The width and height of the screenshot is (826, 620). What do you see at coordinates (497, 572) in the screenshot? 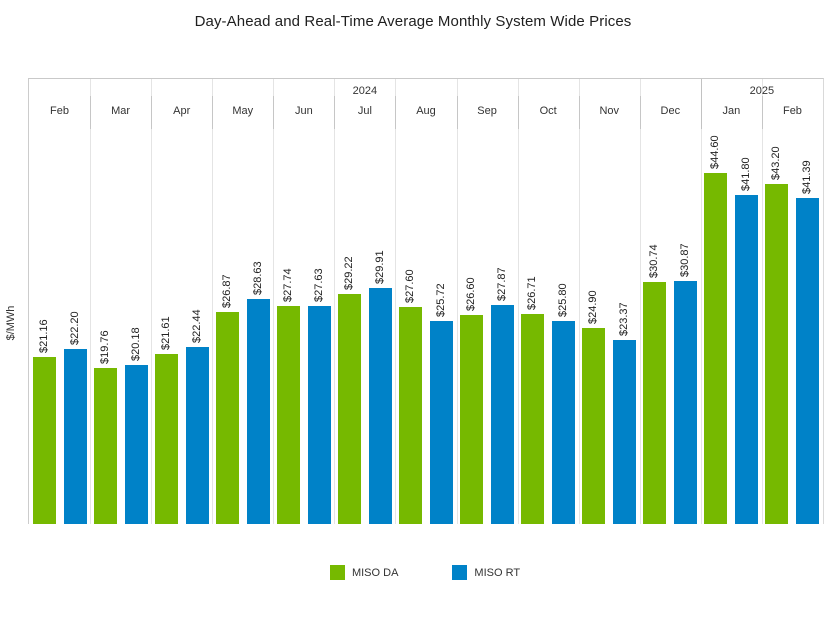
I see `legend-label-miso-rt: MISO RT` at bounding box center [497, 572].